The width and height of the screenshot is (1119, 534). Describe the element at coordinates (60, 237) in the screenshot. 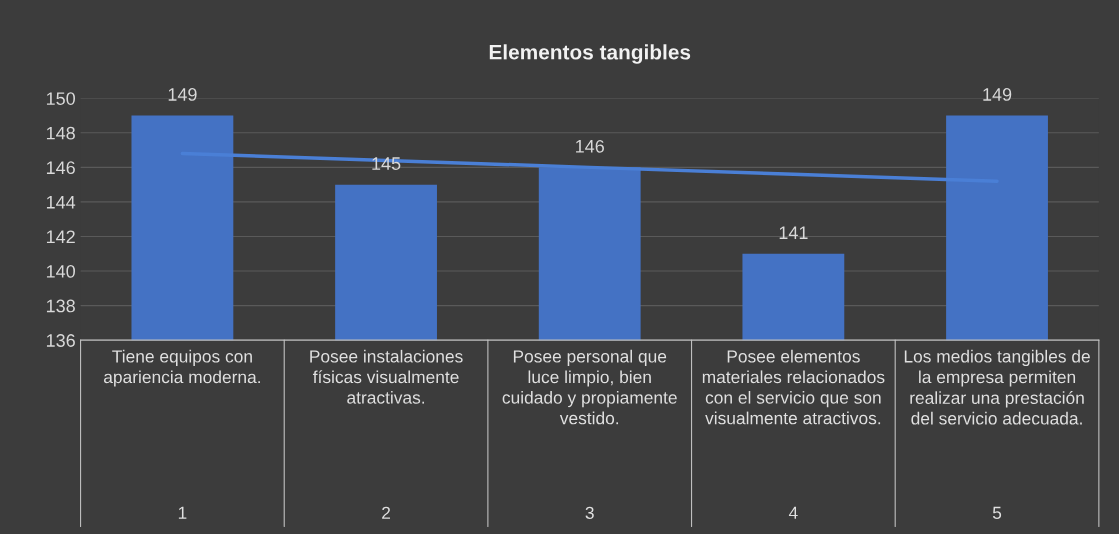

I see `y-tick-label: 142` at that location.